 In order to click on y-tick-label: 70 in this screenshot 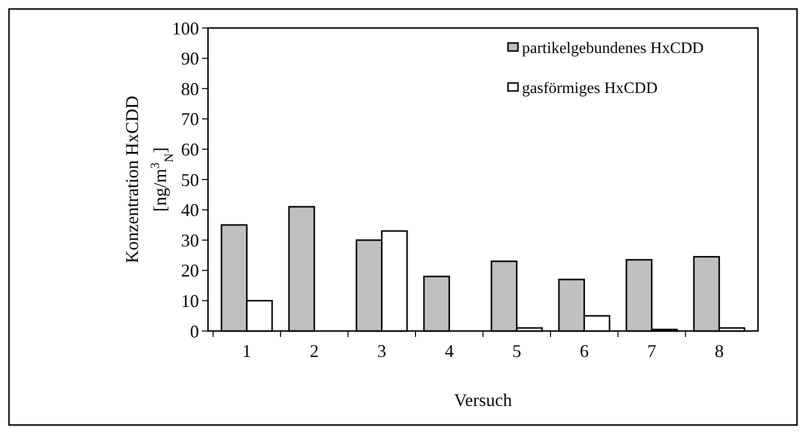, I will do `click(190, 119)`.